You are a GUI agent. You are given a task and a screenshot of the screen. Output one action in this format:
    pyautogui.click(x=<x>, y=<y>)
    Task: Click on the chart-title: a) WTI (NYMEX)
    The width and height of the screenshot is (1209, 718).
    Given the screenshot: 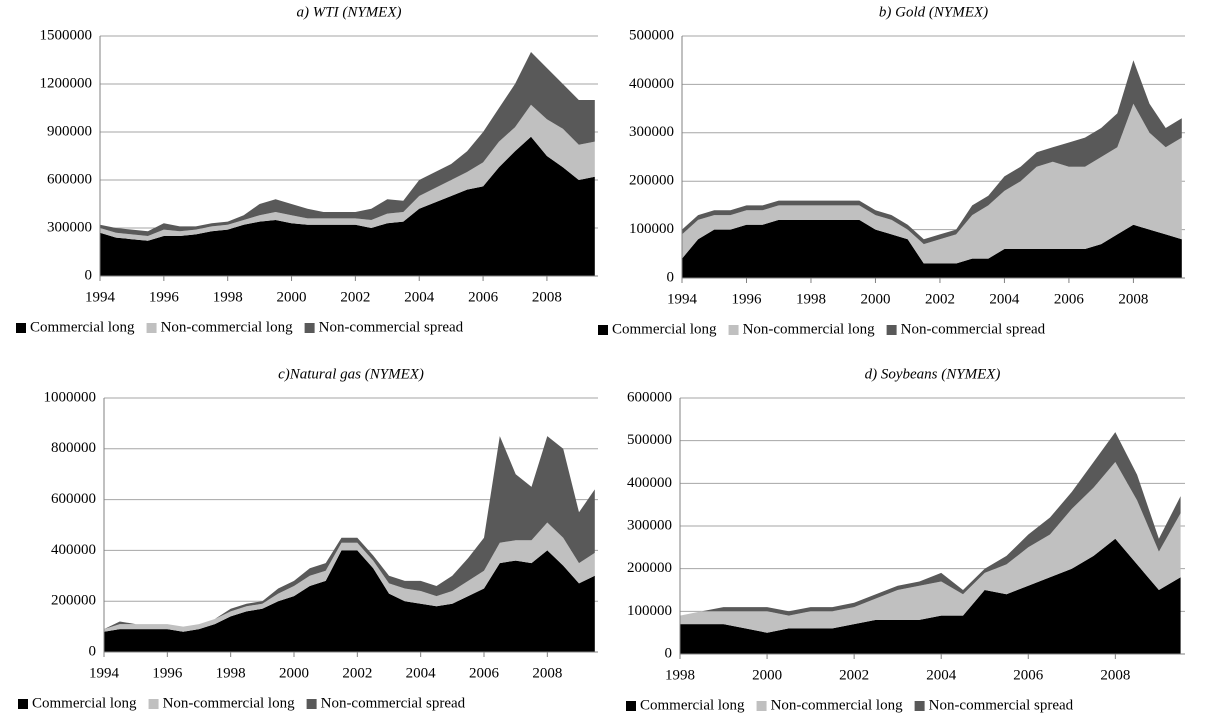 What is the action you would take?
    pyautogui.click(x=349, y=12)
    